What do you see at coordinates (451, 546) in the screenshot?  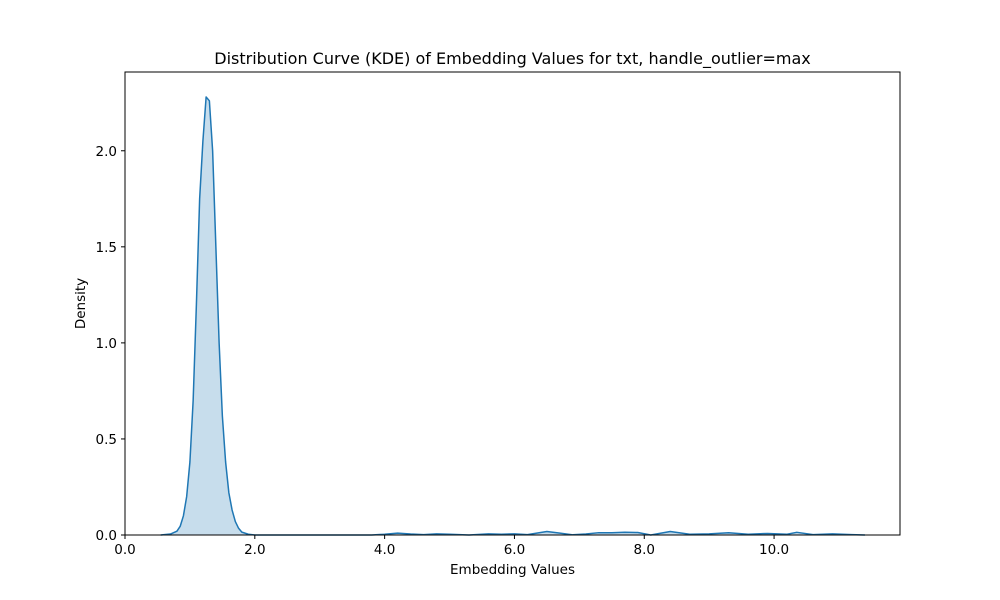 I see `x-axis-ticks: 0.0 2.0 4.0 6.0 8.0 10.0` at bounding box center [451, 546].